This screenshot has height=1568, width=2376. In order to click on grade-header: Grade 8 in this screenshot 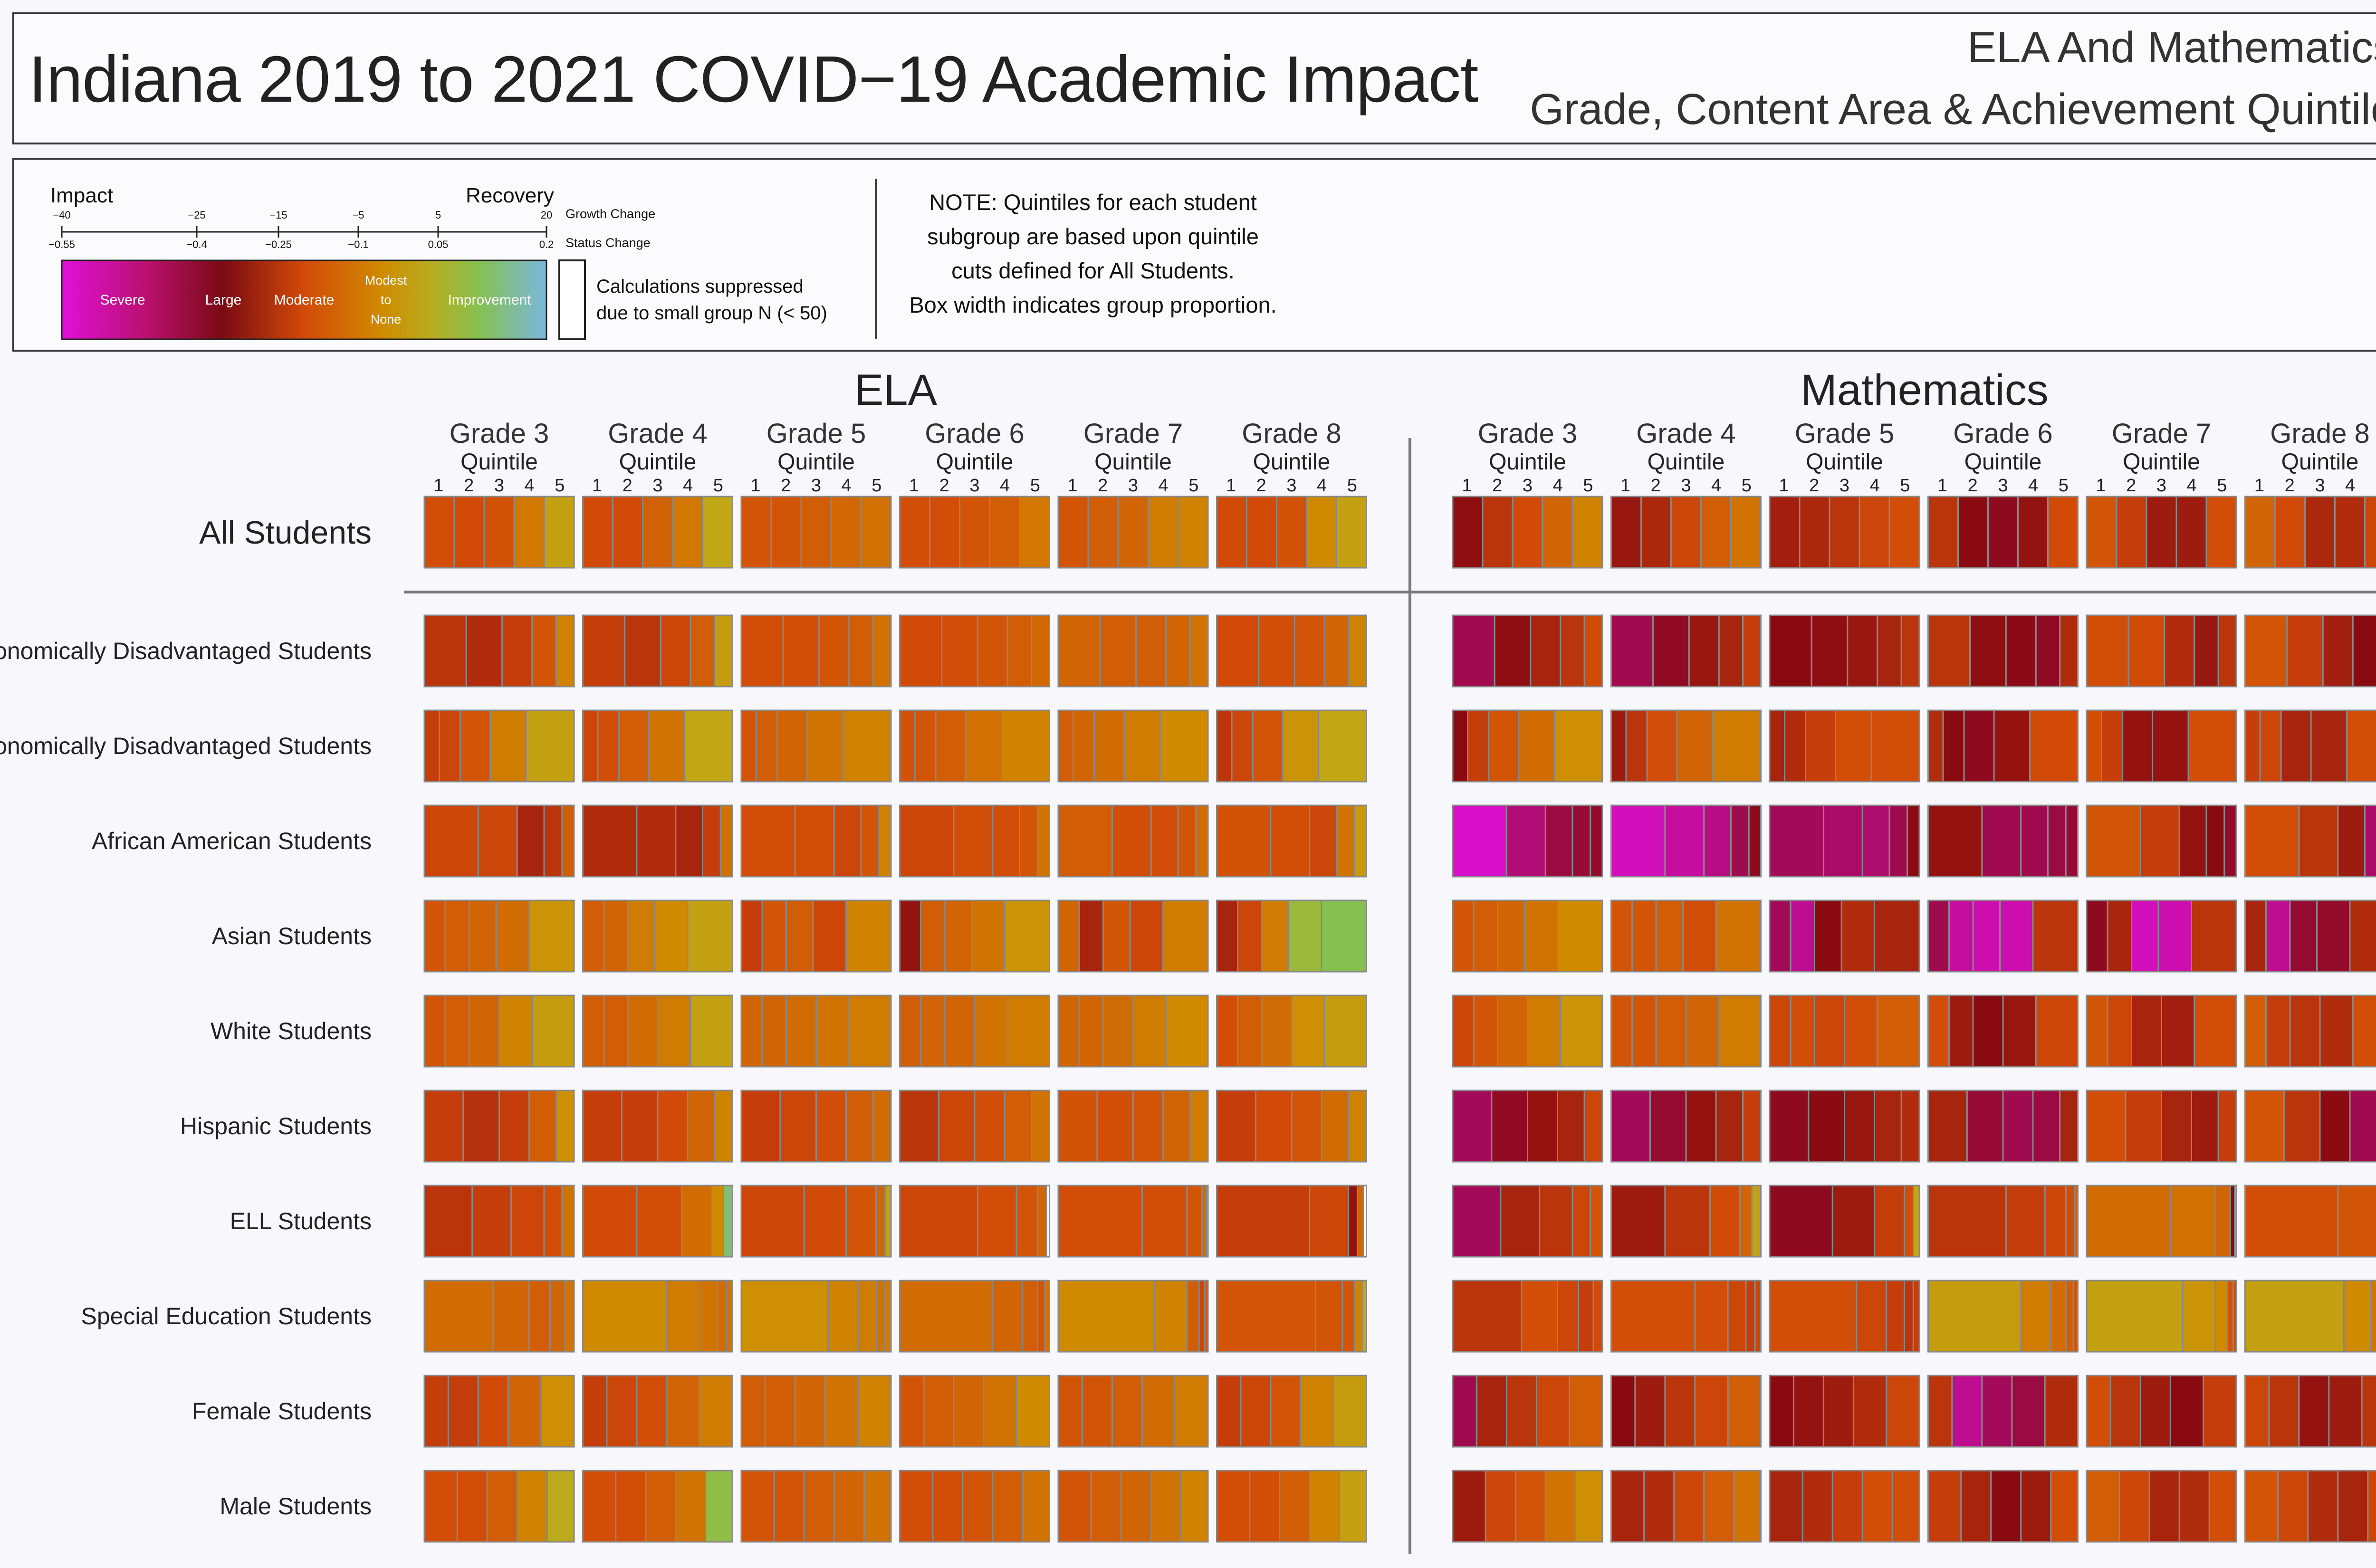, I will do `click(2320, 434)`.